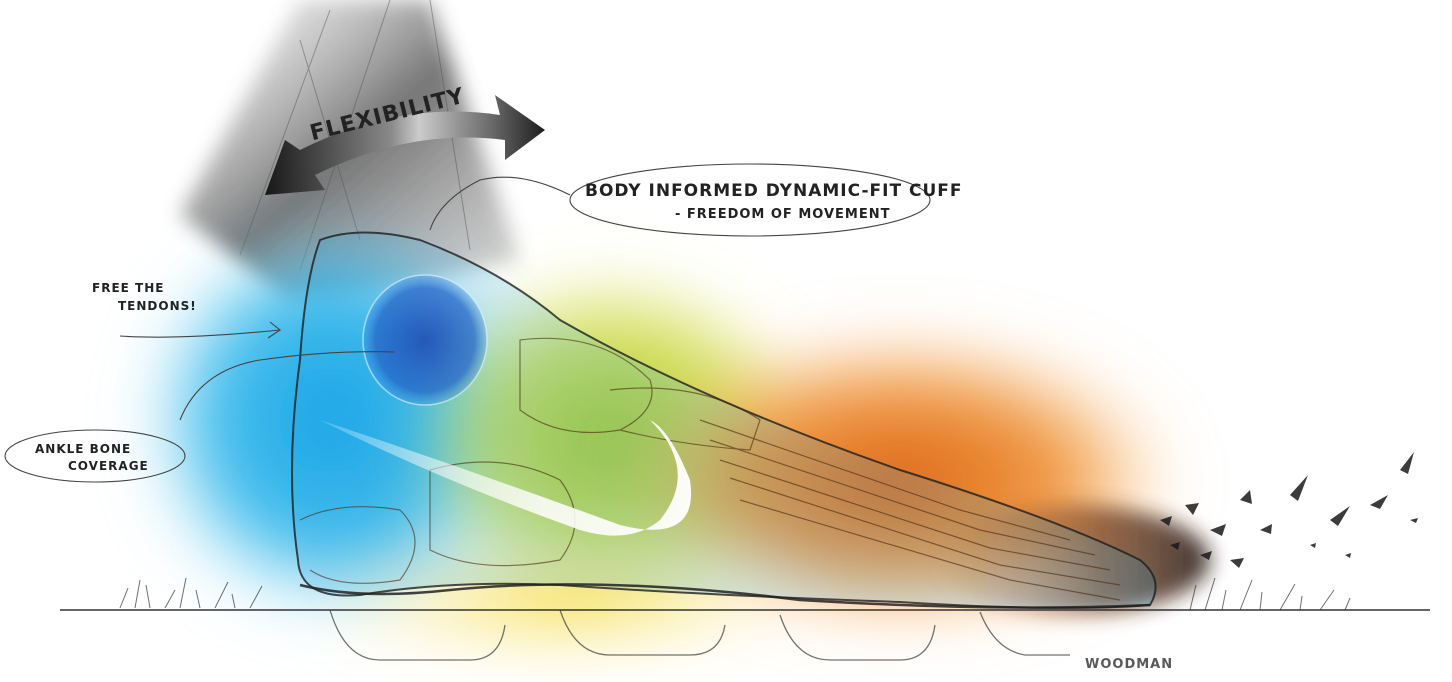 Image resolution: width=1452 pixels, height=682 pixels. I want to click on ankle-callout-line1: ANKLE BONE, so click(83, 449).